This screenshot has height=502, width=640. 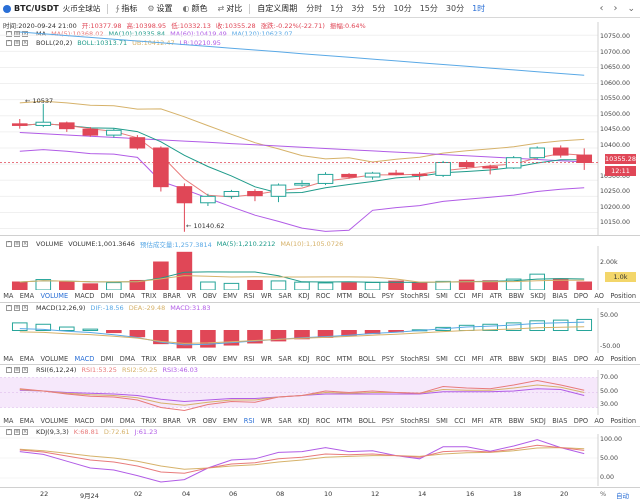 What do you see at coordinates (428, 8) in the screenshot?
I see `interval-option: 15分` at bounding box center [428, 8].